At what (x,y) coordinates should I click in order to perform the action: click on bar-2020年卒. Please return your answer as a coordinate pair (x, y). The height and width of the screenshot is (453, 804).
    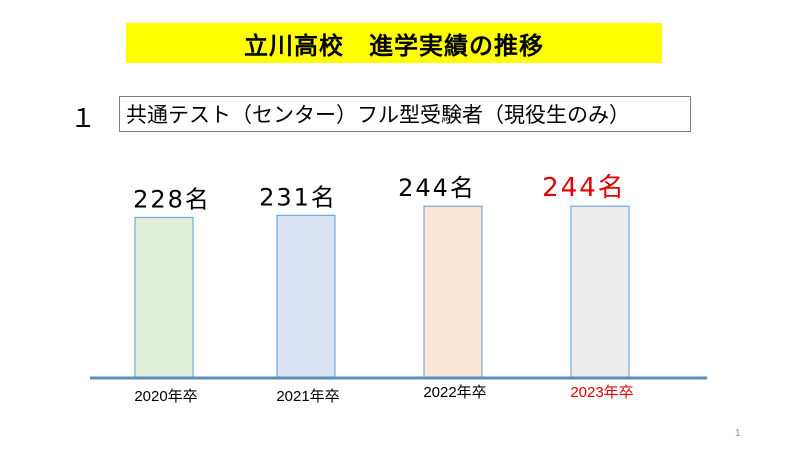
    Looking at the image, I should click on (164, 297).